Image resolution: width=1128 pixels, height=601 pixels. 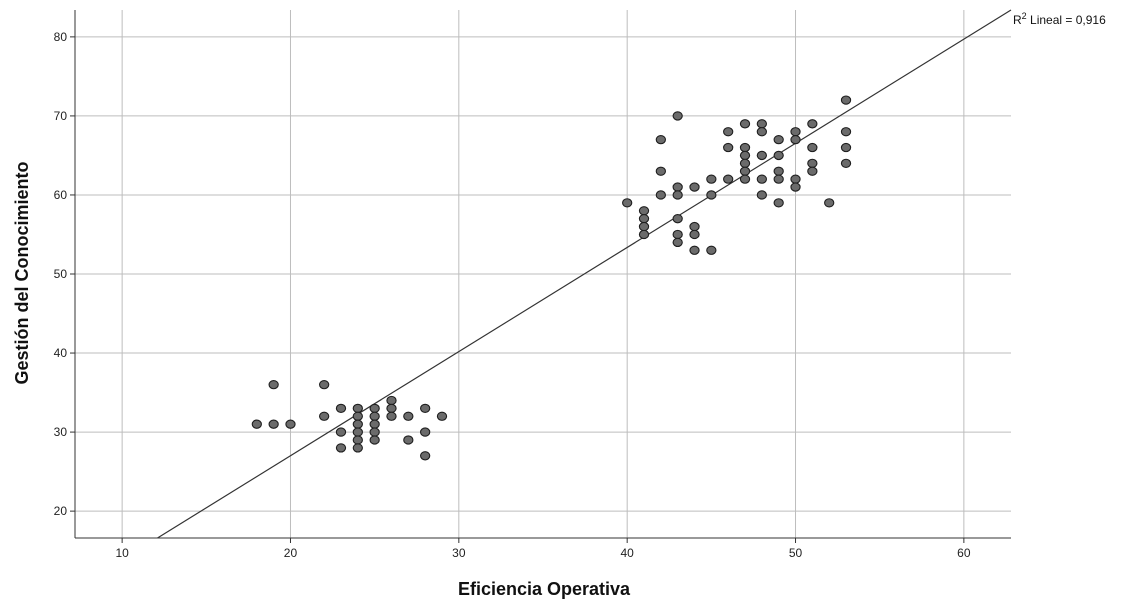 I want to click on y-tick-label: 40, so click(x=61, y=353).